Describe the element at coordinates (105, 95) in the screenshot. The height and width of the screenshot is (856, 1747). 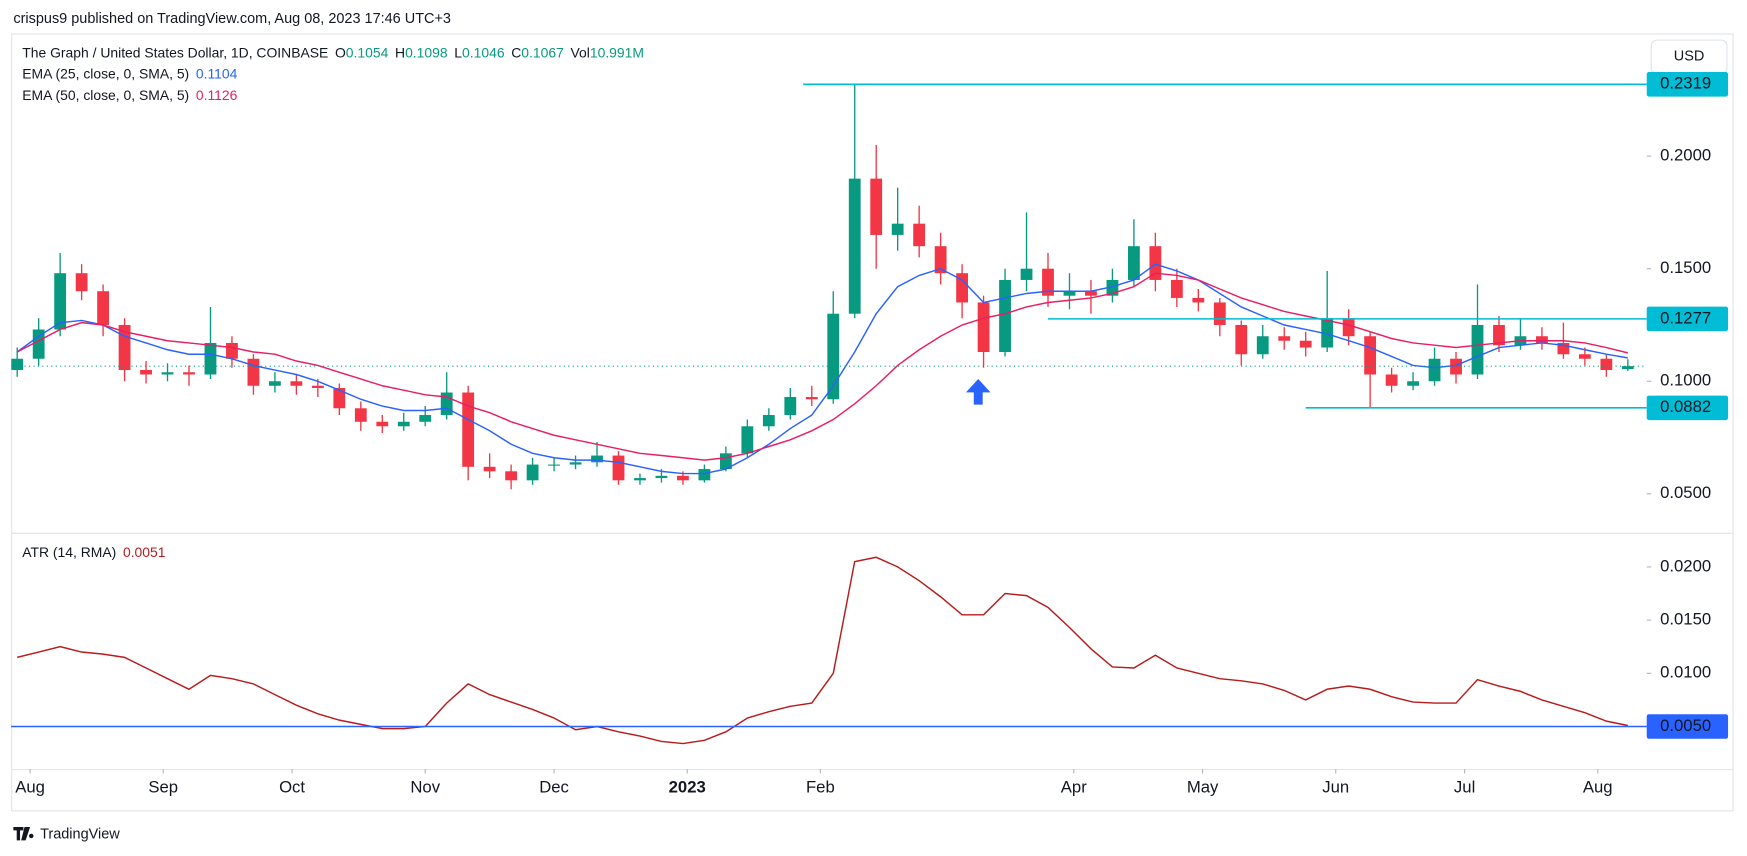
I see `ema-name: EMA (50, close, 0, SMA, 5)` at that location.